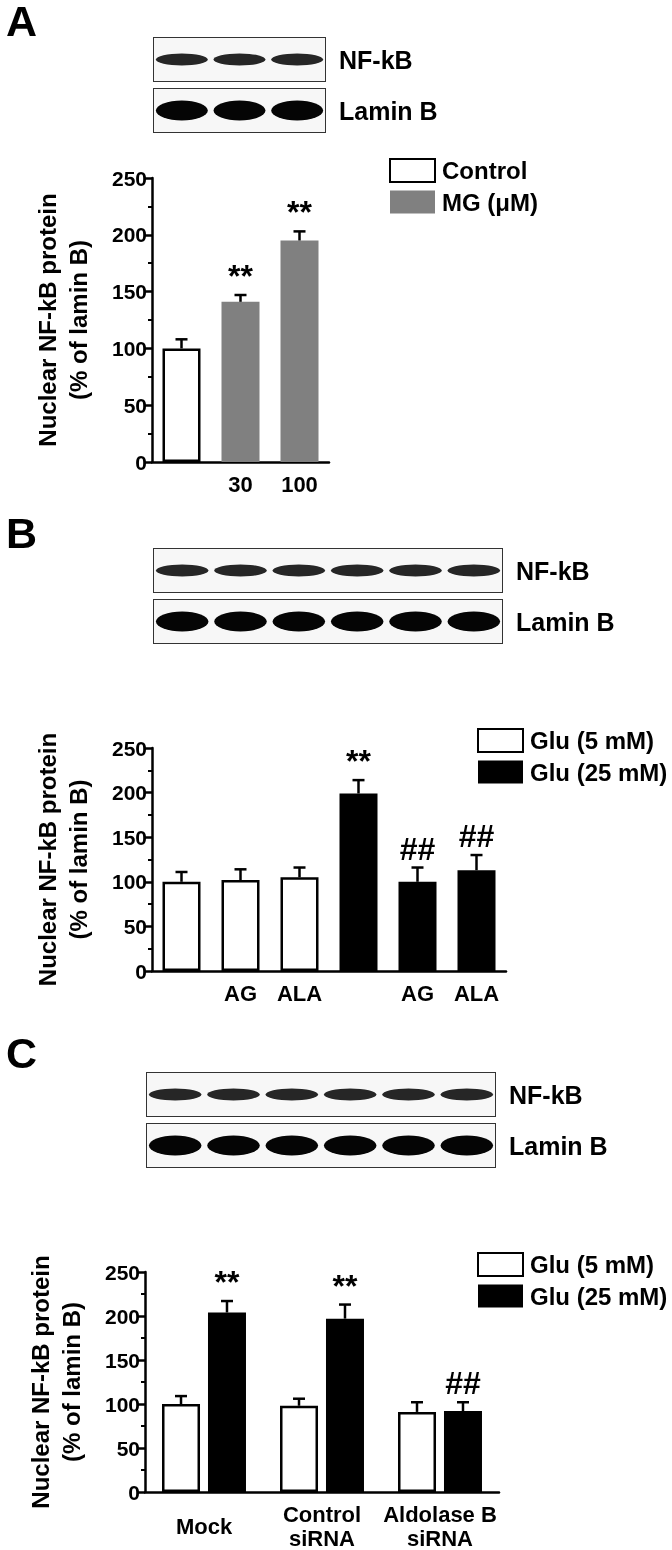  Describe the element at coordinates (440, 1525) in the screenshot. I see `x-tick-label: Aldolase B siRNA` at that location.